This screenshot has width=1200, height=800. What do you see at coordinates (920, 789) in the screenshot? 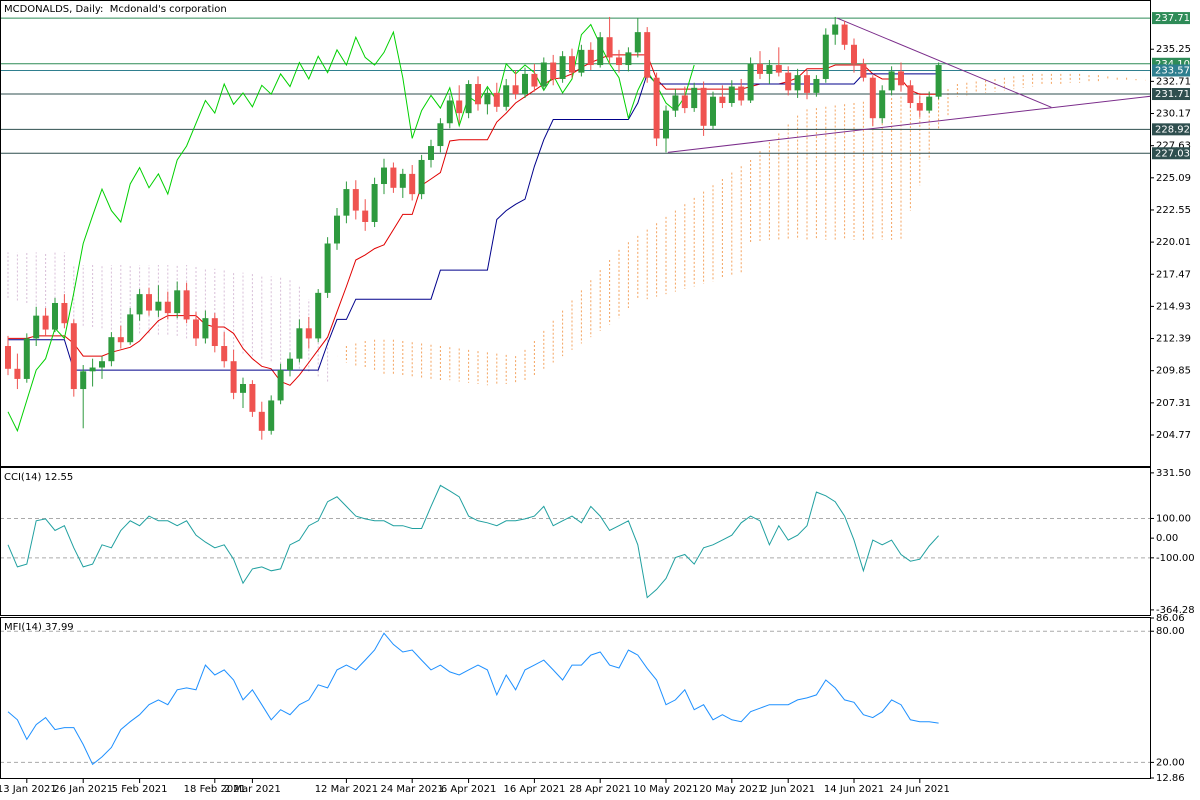
I see `x-tick-label: 24 Jun 2021` at bounding box center [920, 789].